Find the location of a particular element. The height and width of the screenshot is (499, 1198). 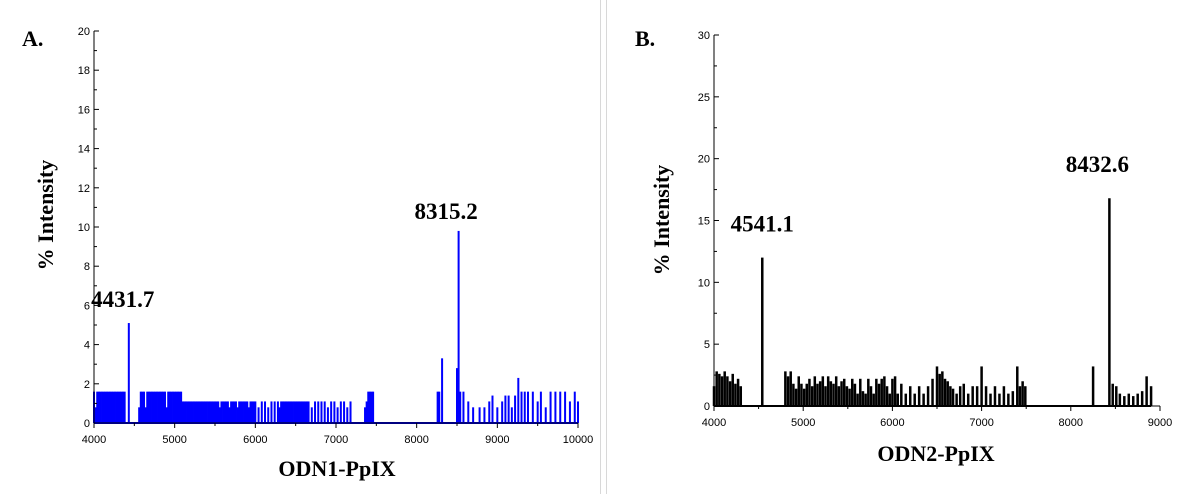

x-tick-label: 7000 is located at coordinates (981, 423).